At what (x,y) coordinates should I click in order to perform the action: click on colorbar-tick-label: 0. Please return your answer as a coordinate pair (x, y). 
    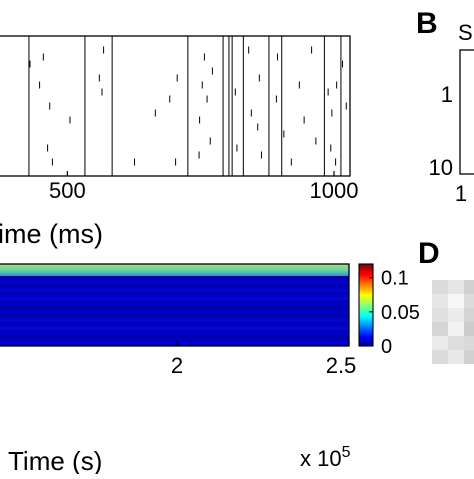
    Looking at the image, I should click on (386, 347).